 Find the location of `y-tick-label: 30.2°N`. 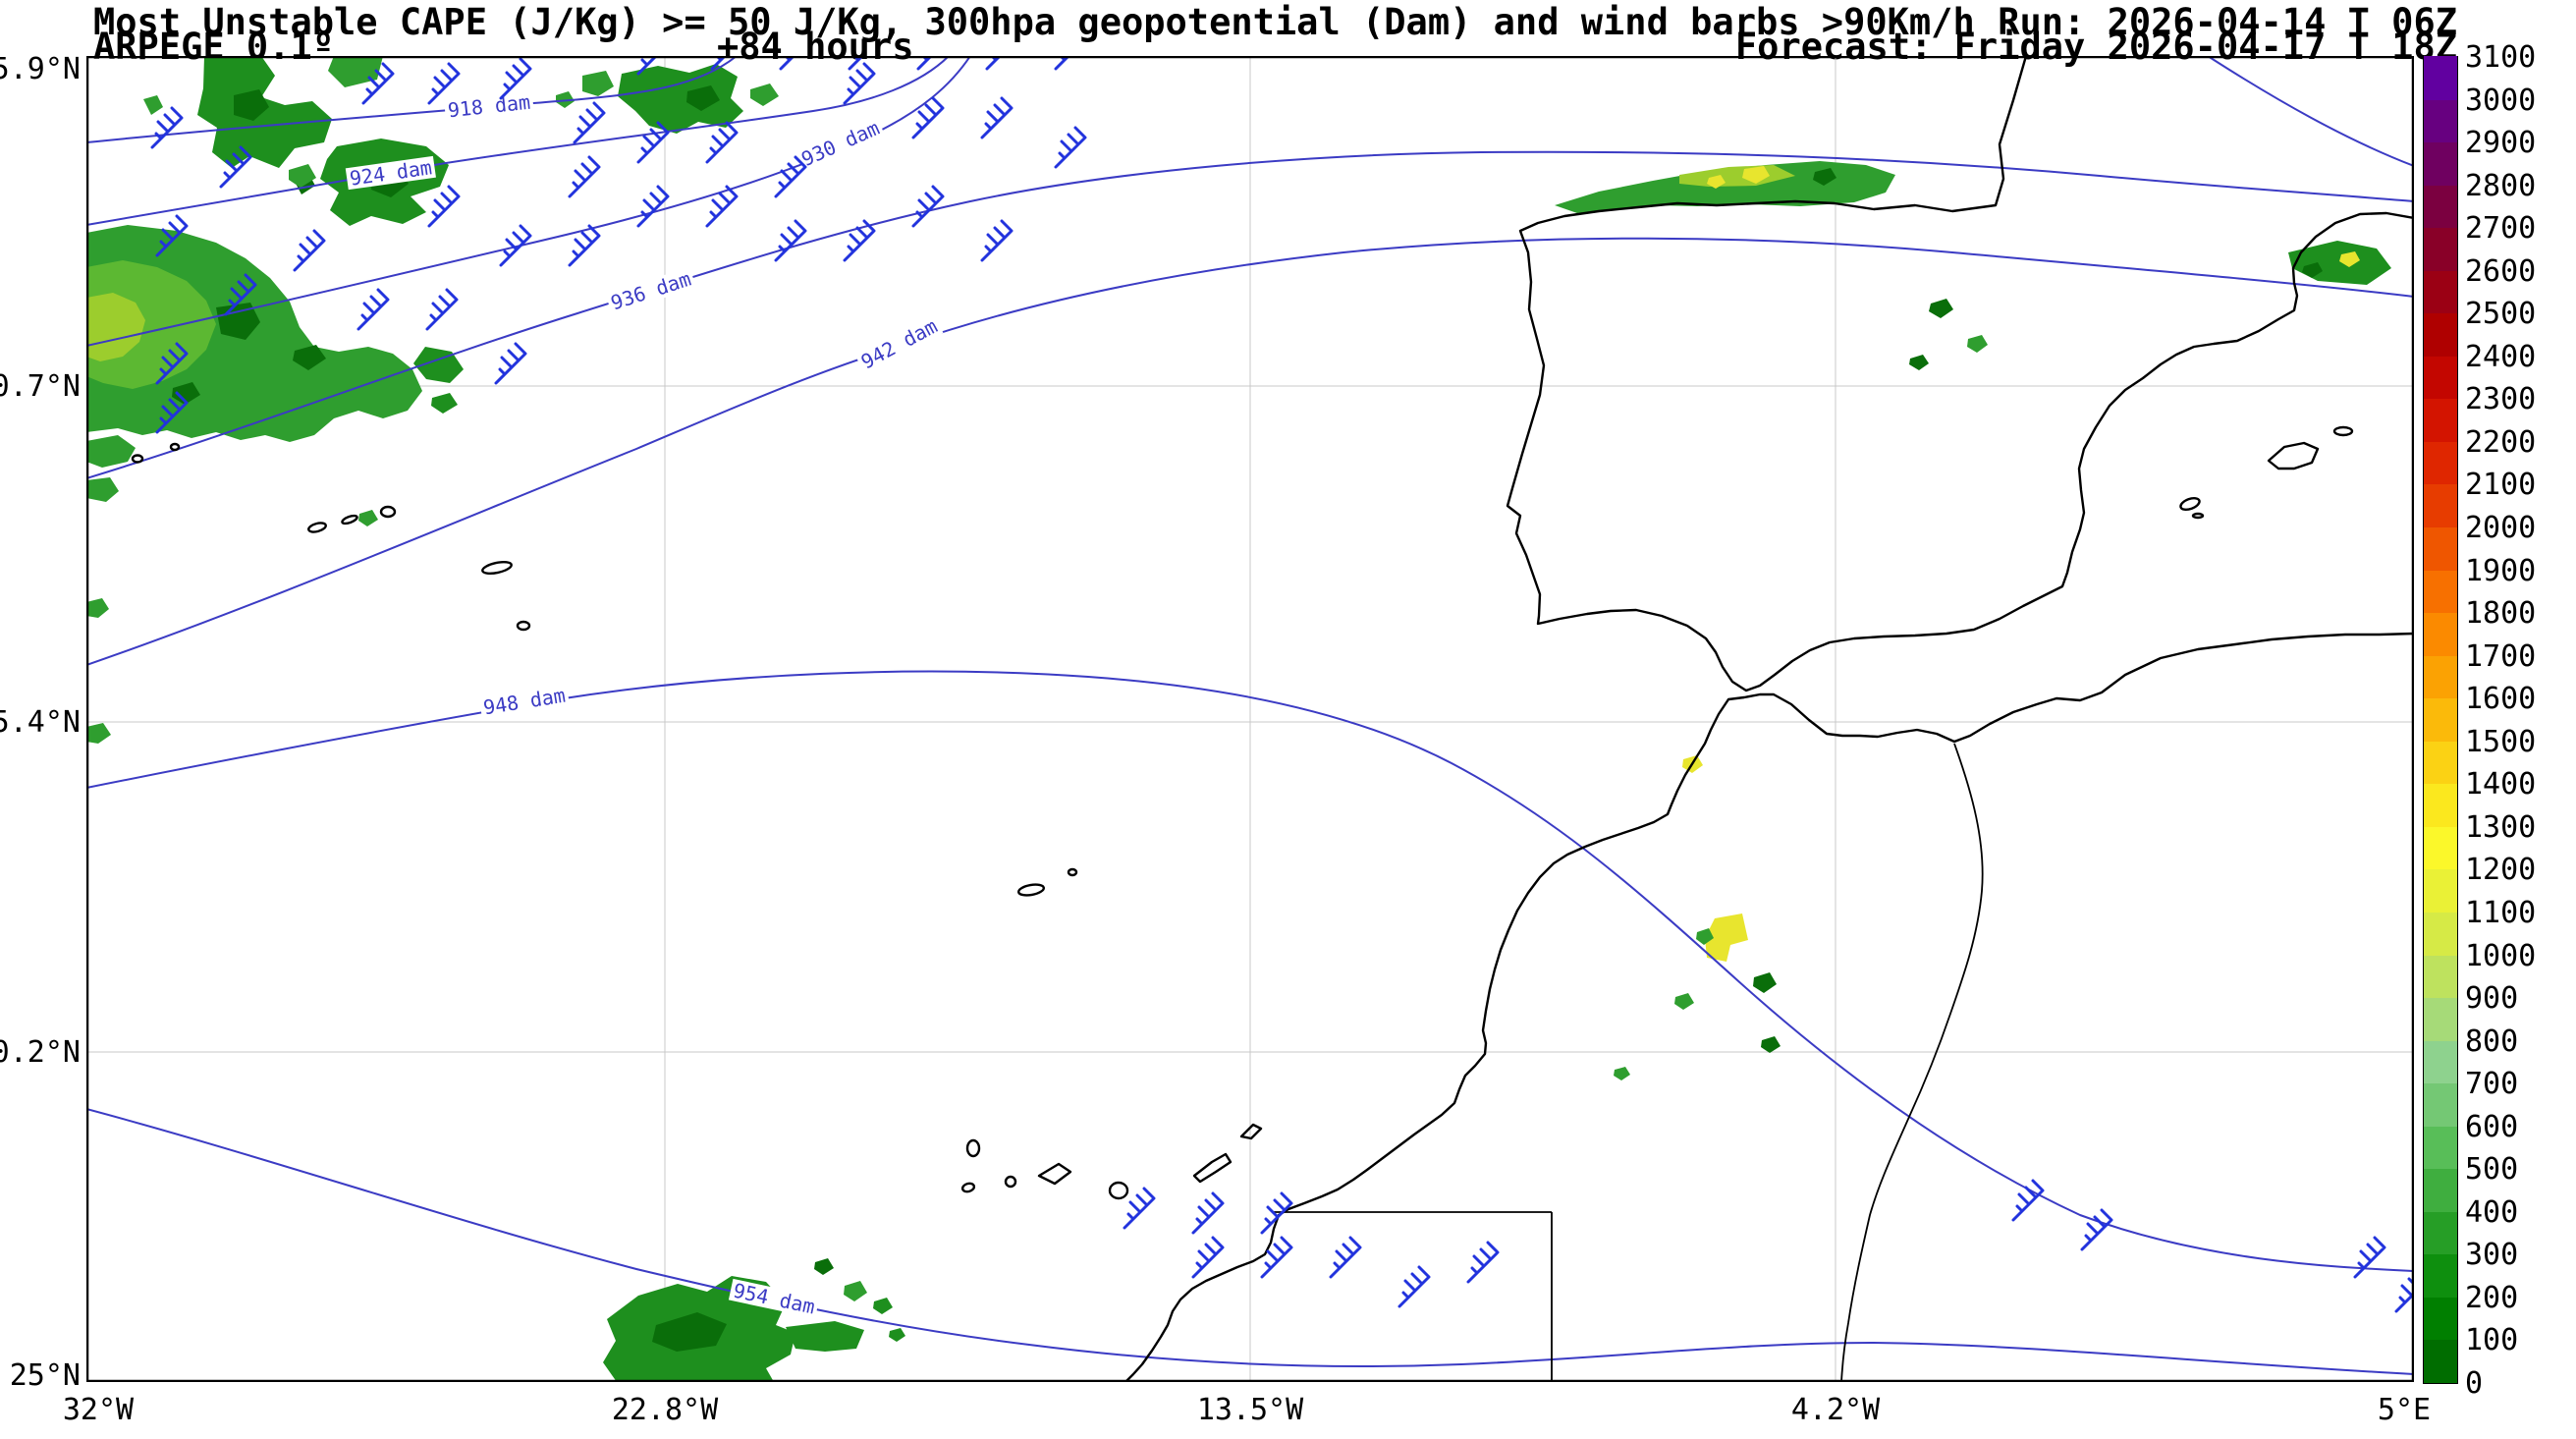

y-tick-label: 30.2°N is located at coordinates (40, 1053).